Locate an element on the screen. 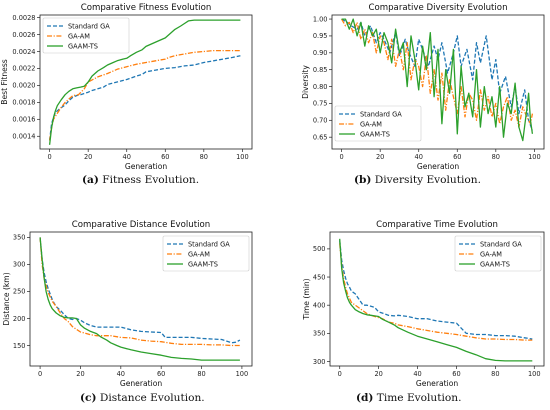 The height and width of the screenshot is (410, 550). time-y-tick-label: 300 is located at coordinates (319, 362).